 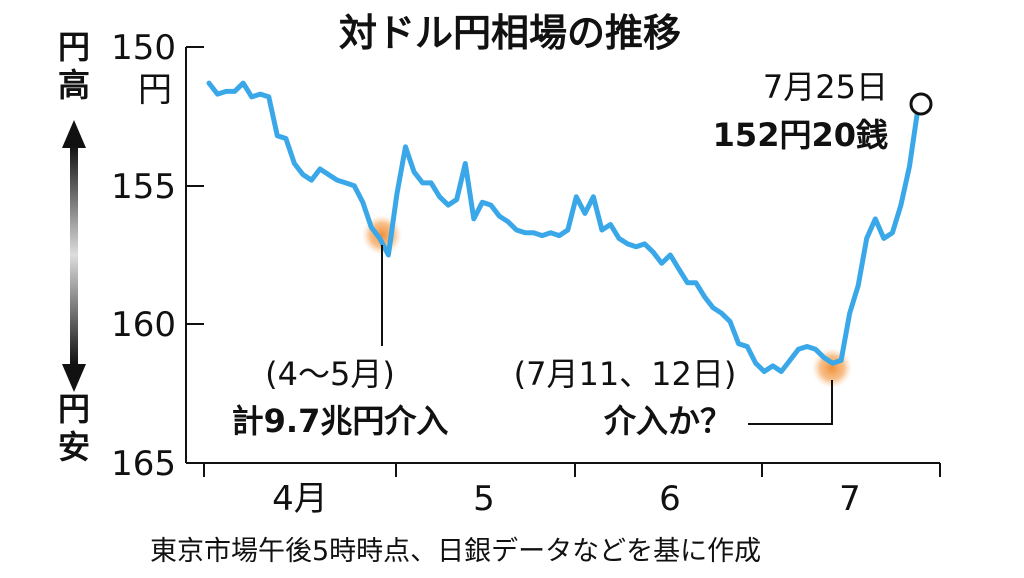 What do you see at coordinates (74, 255) in the screenshot?
I see `arrow-shaft` at bounding box center [74, 255].